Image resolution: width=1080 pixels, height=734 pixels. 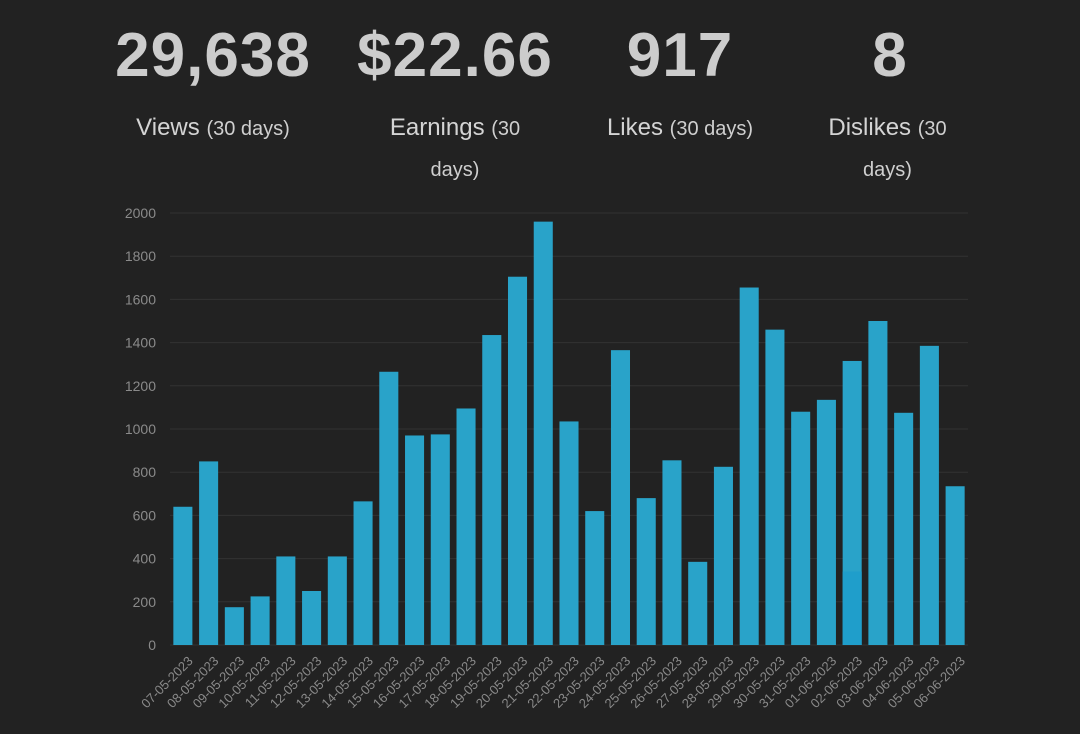 What do you see at coordinates (749, 466) in the screenshot?
I see `bar-29-05-2023` at bounding box center [749, 466].